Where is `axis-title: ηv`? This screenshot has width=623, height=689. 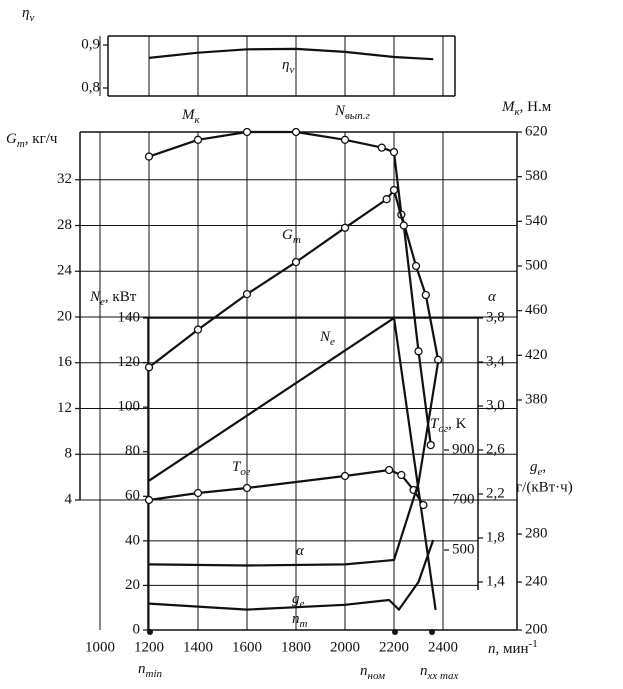
axis-title: ηv is located at coordinates (28, 14).